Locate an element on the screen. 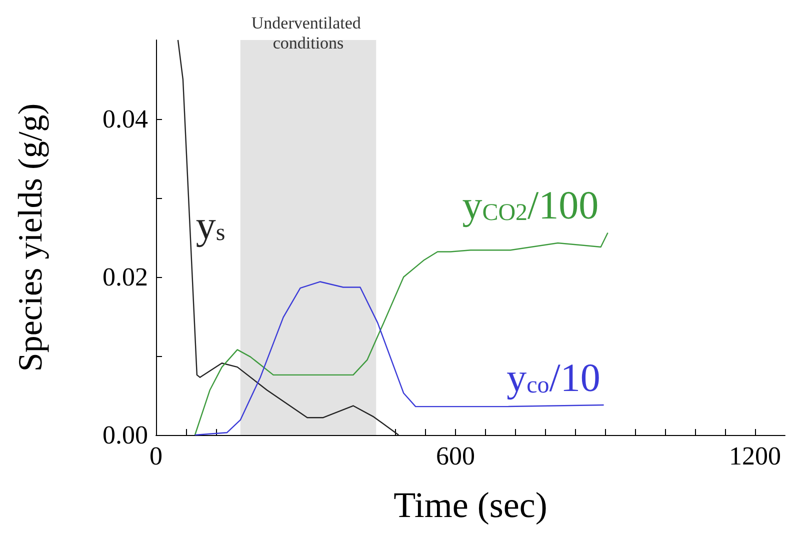  x-axis-title: Time (sec) is located at coordinates (471, 505).